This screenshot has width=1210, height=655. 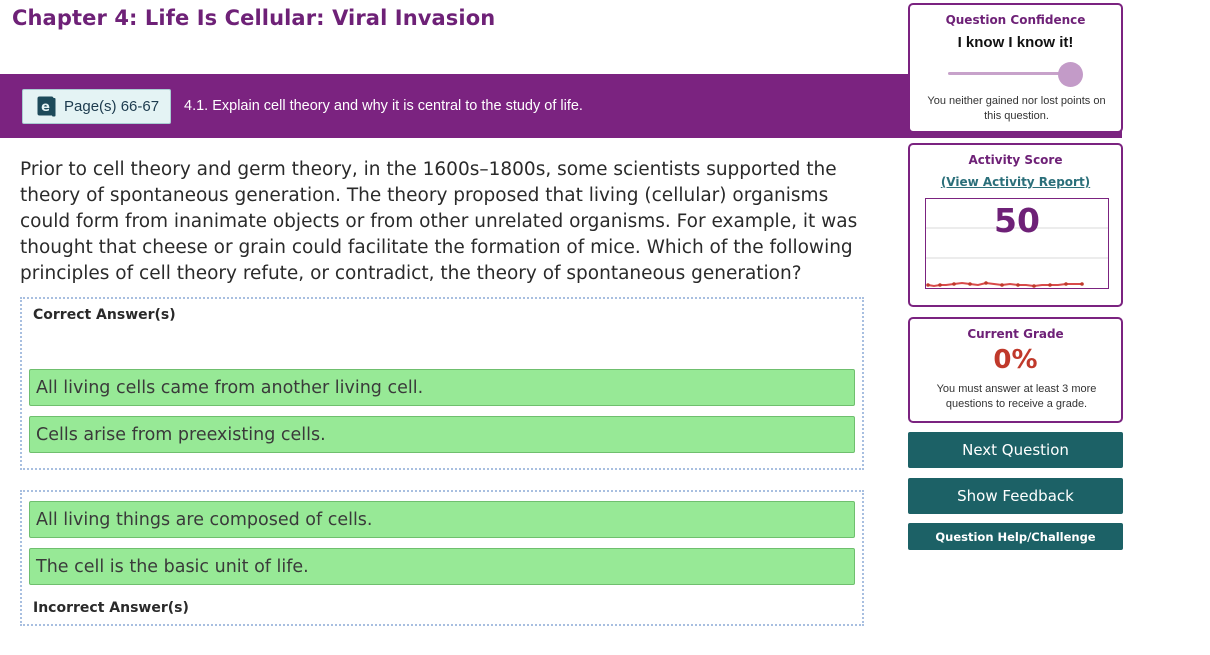 What do you see at coordinates (1015, 360) in the screenshot?
I see `current-grade-value: 0%` at bounding box center [1015, 360].